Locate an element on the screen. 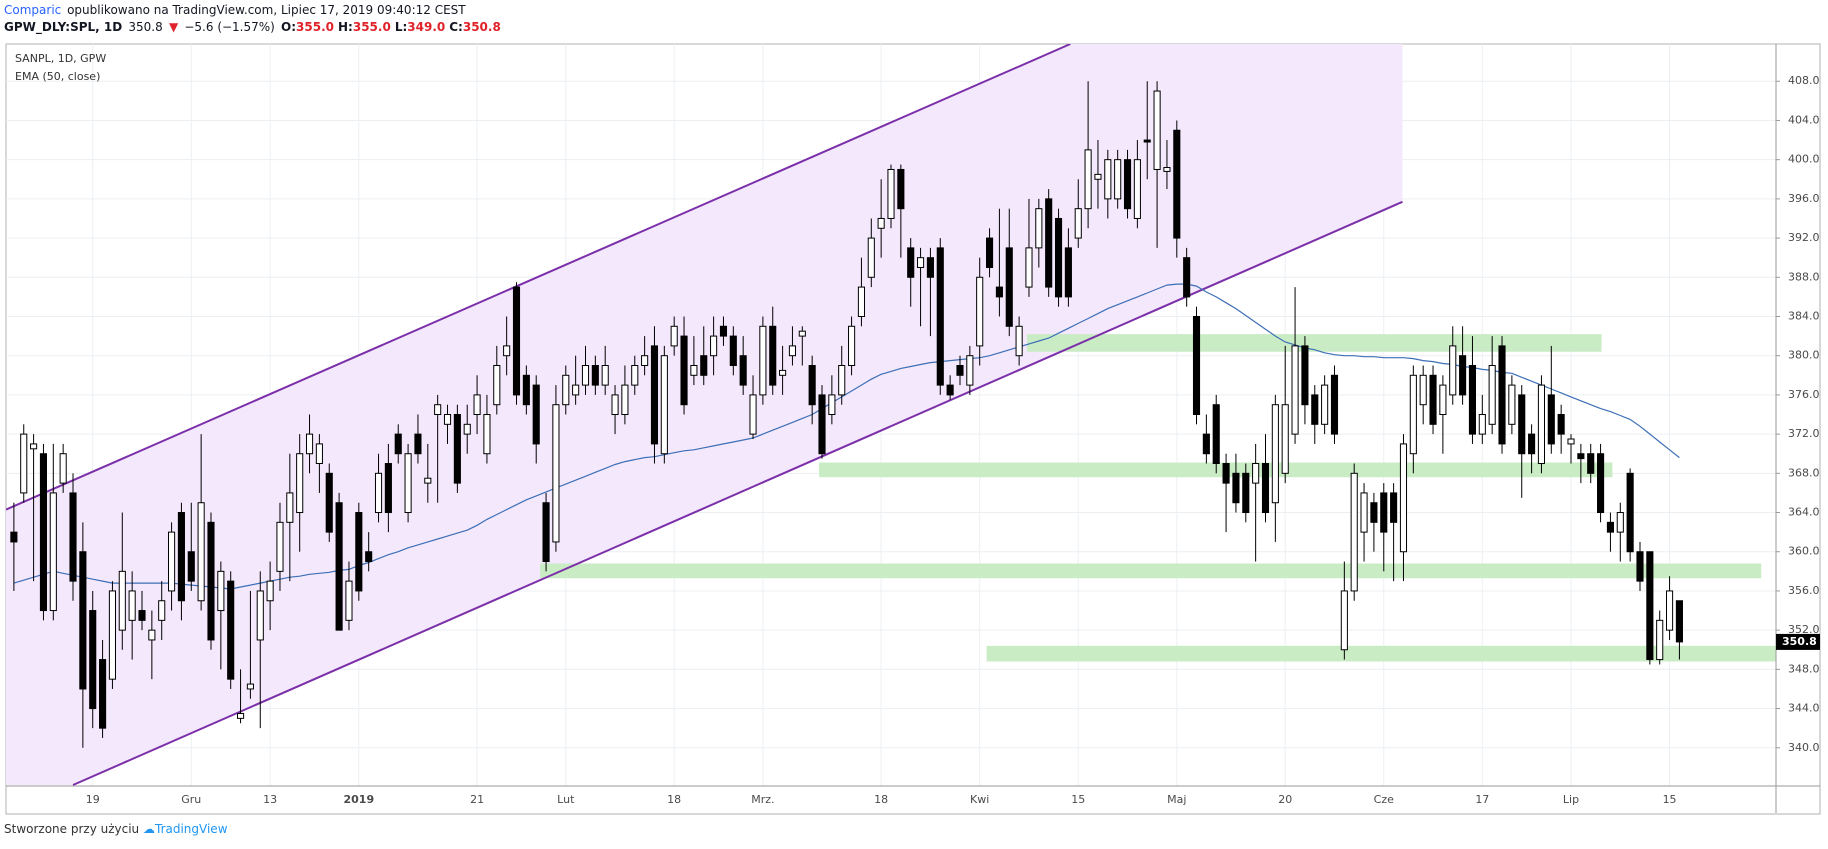  y-tick-label: 388.0 is located at coordinates (1804, 276).